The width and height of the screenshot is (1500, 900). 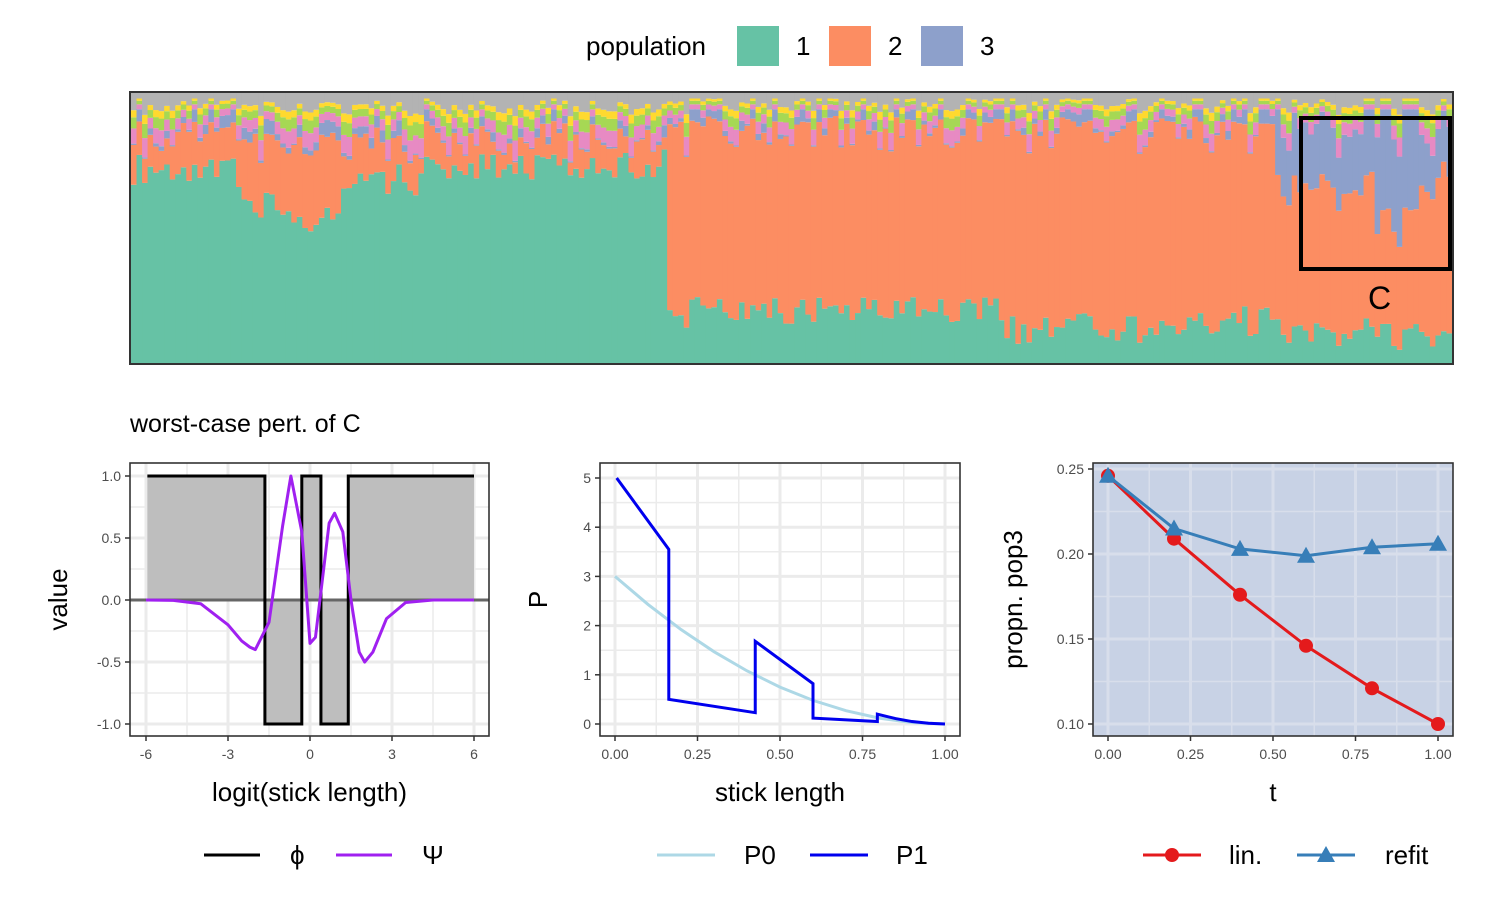 What do you see at coordinates (309, 792) in the screenshot?
I see `x-axis-label: logit(stick length)` at bounding box center [309, 792].